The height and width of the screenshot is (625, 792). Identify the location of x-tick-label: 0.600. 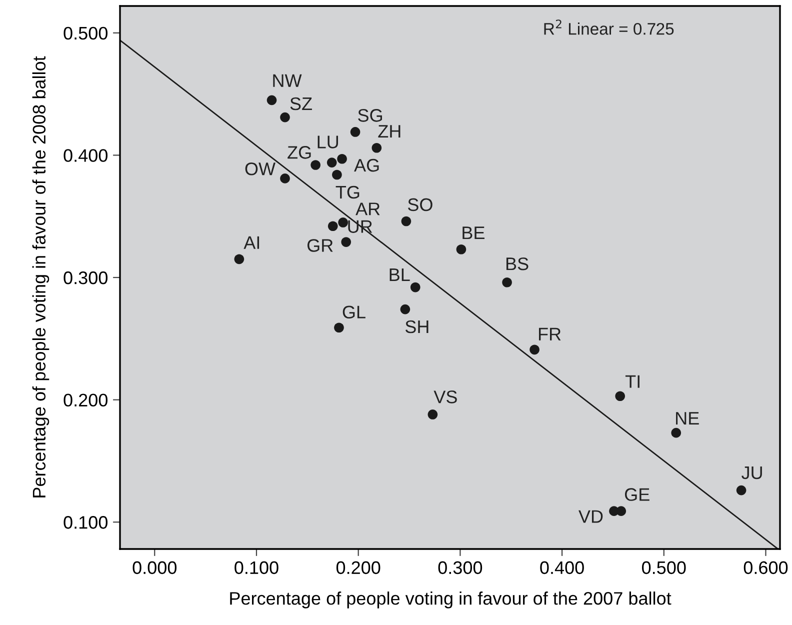
(766, 567).